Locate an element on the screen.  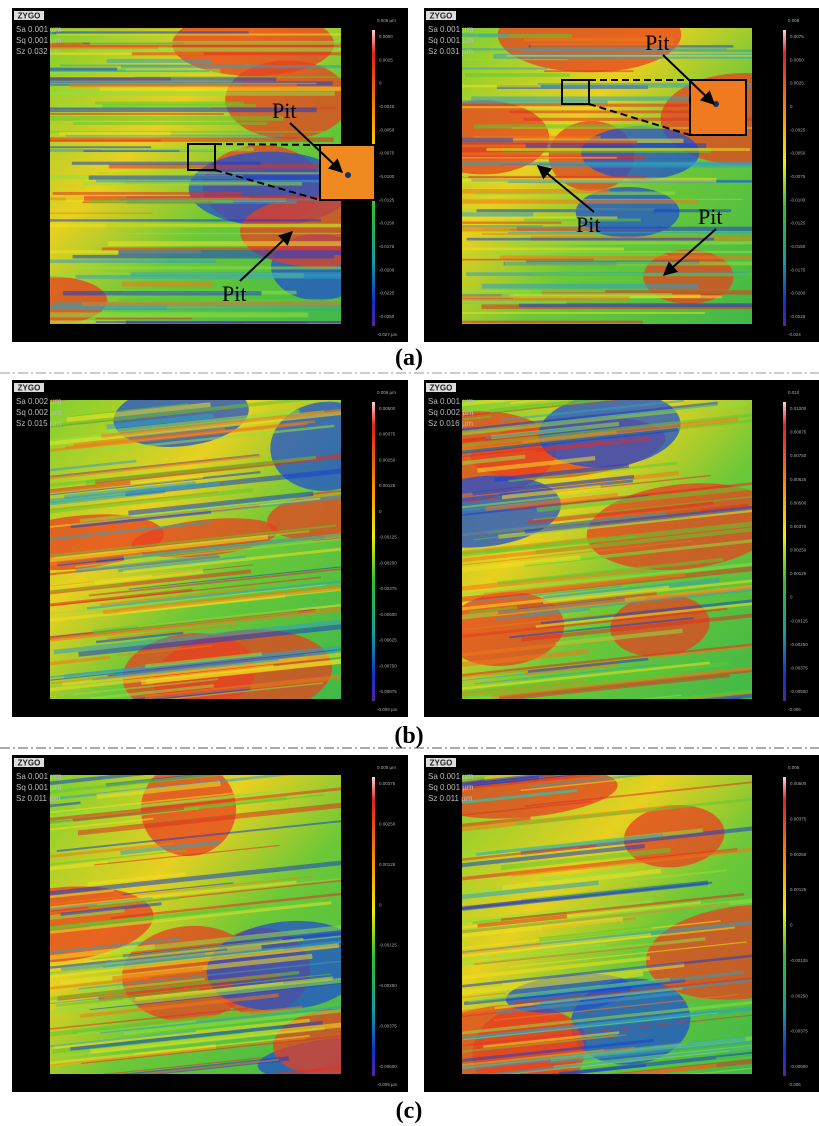
scale-tick: 0.00625 is located at coordinates (798, 479).